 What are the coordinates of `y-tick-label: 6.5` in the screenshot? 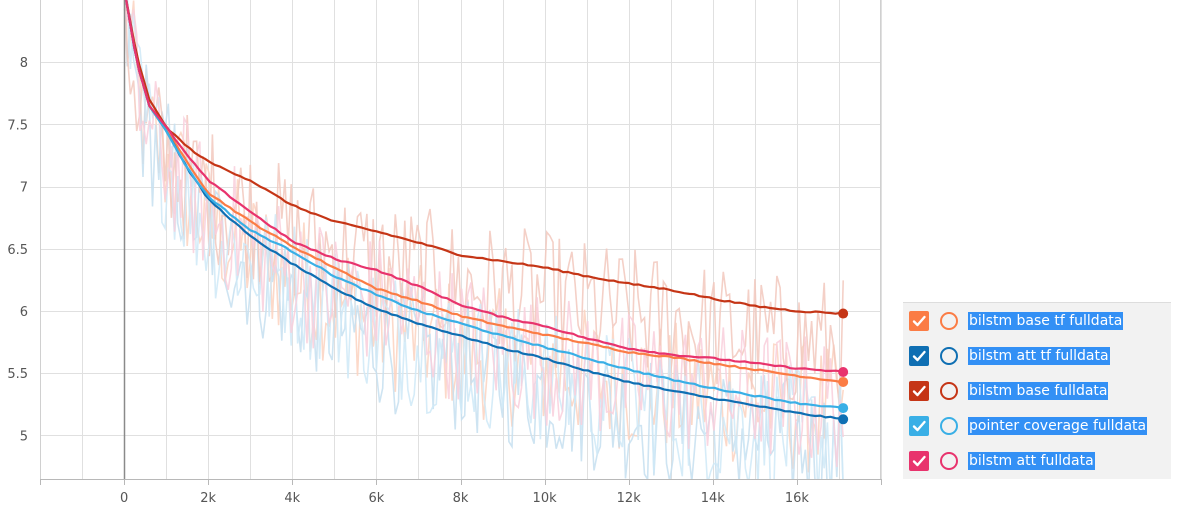 It's located at (17, 250).